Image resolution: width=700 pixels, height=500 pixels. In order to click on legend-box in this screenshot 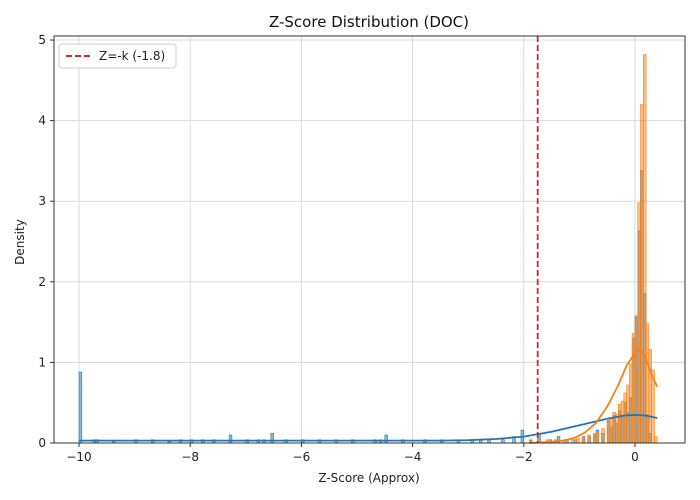, I will do `click(117, 56)`.